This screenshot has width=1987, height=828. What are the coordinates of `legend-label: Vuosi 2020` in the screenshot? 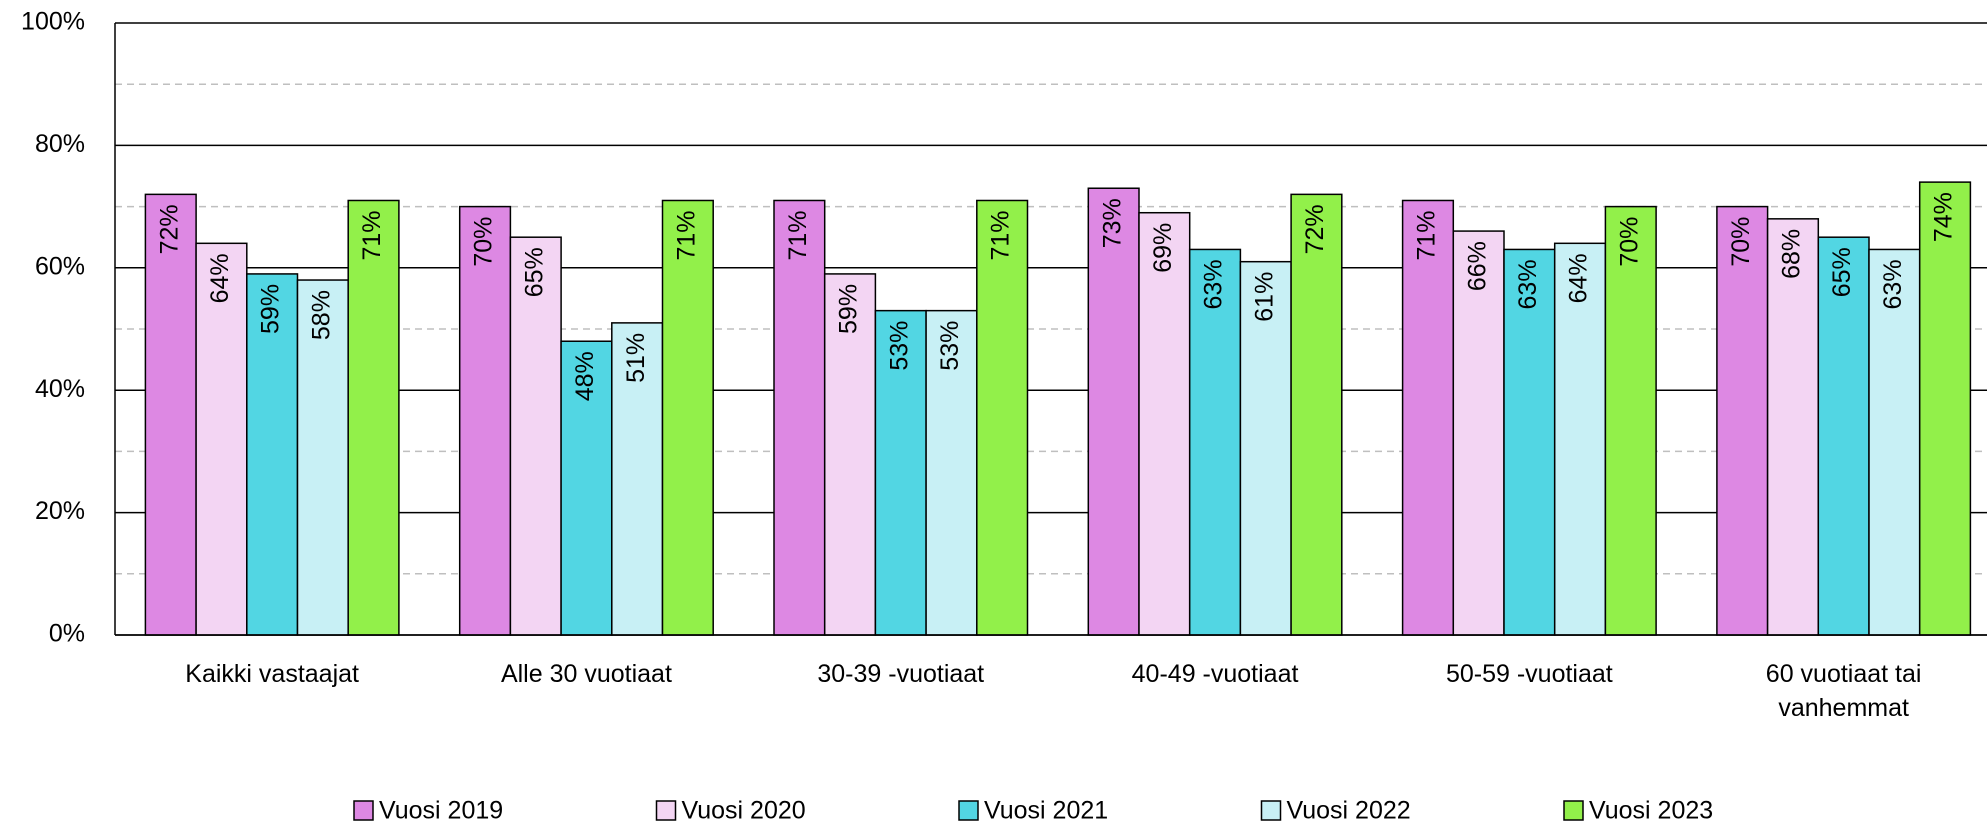 It's located at (744, 811).